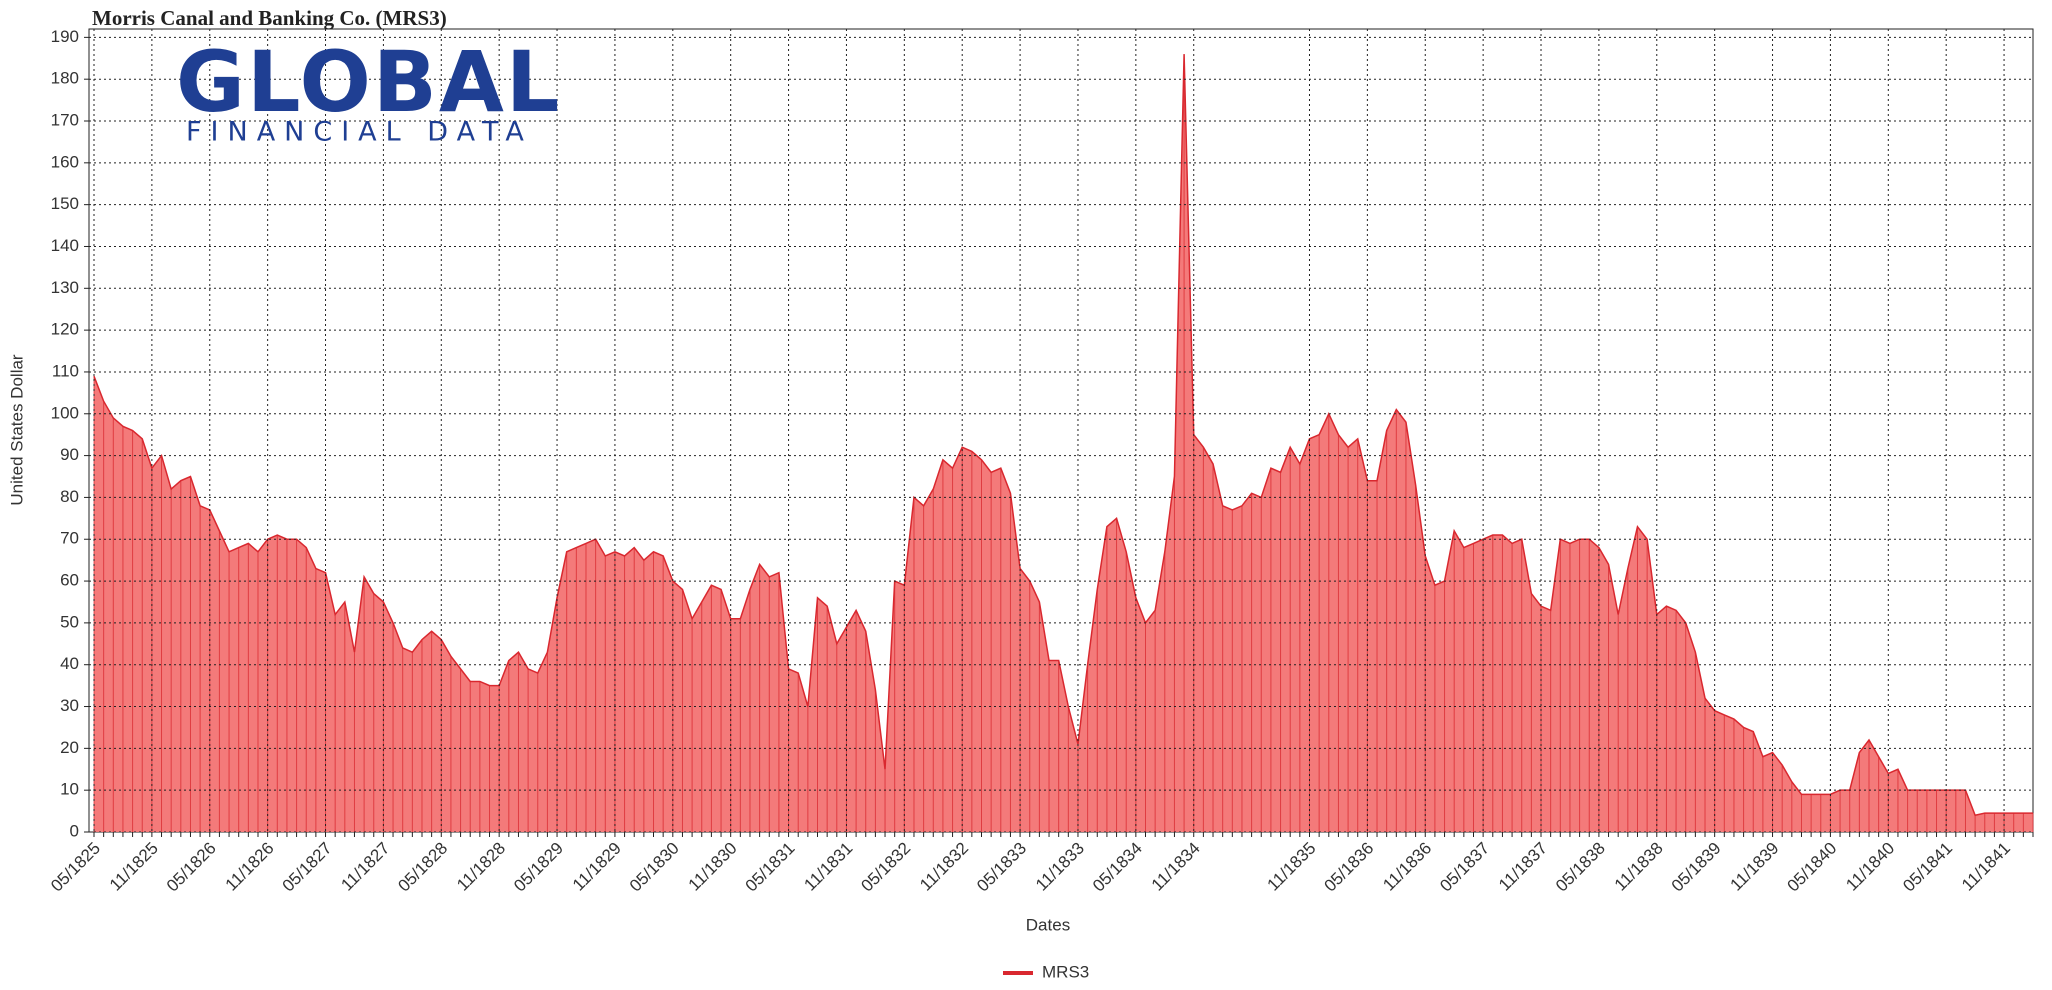 The image size is (2052, 990). I want to click on x-tick-label: 05/1836, so click(1348, 867).